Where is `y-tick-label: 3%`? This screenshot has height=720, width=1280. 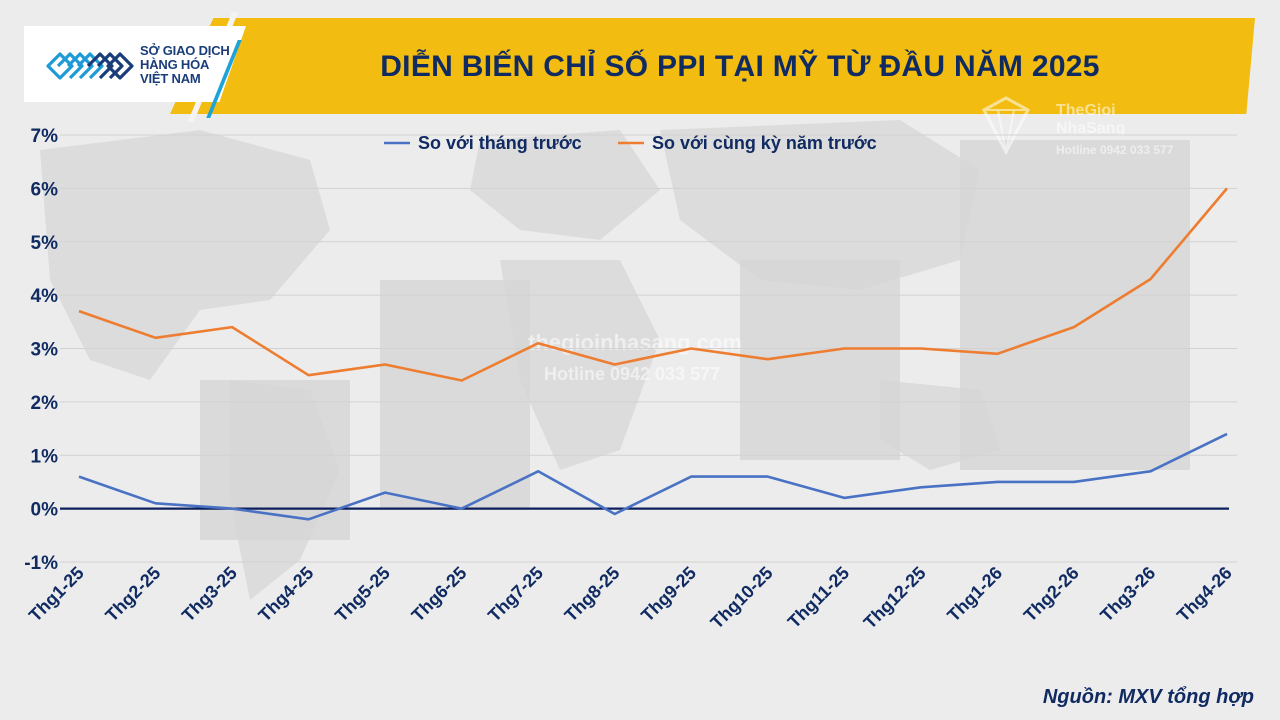 y-tick-label: 3% is located at coordinates (45, 350).